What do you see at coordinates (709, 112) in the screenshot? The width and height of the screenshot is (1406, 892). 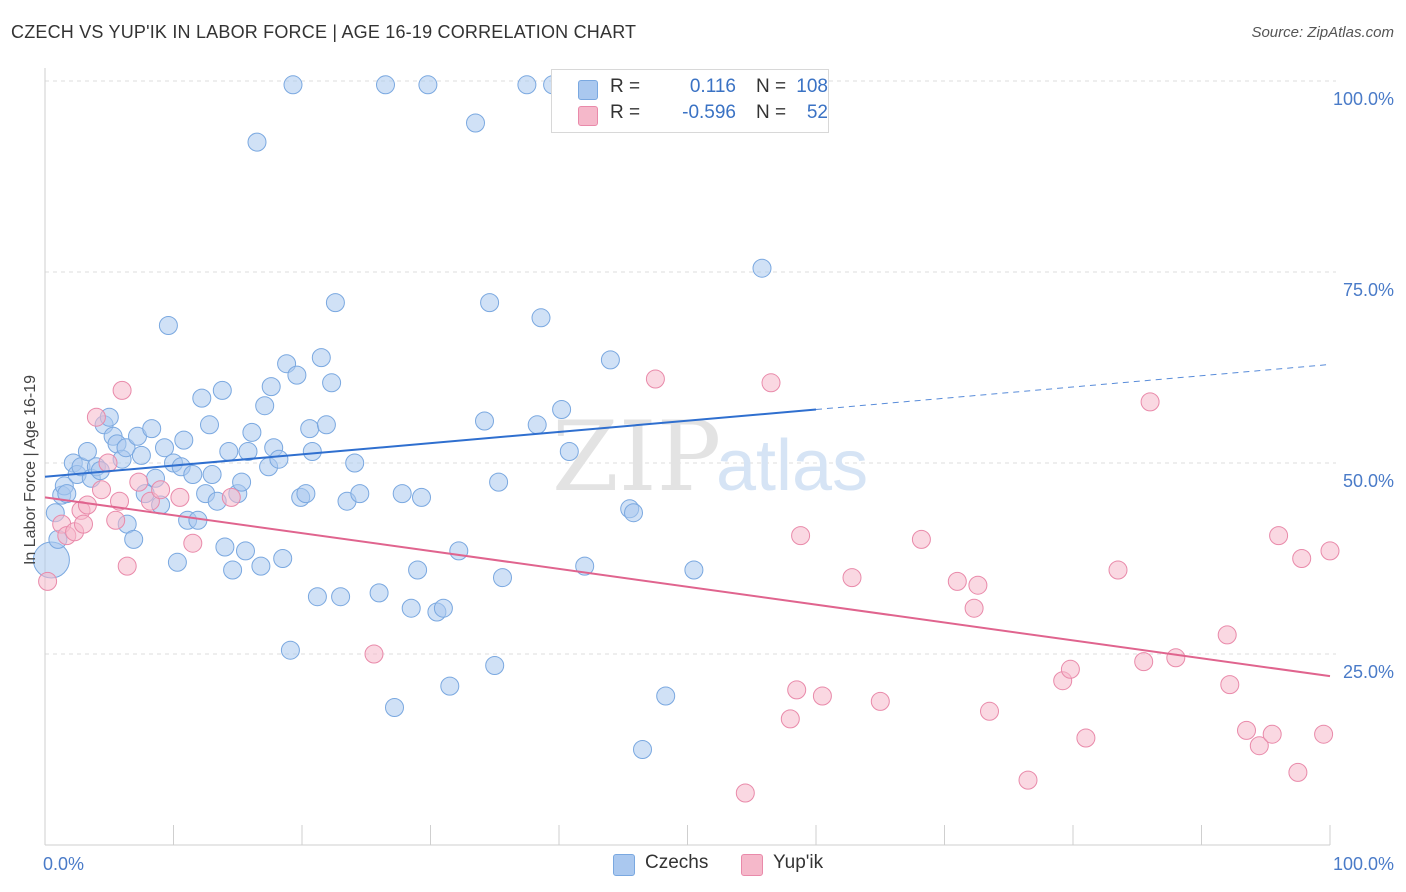 I see `legend-r-value: -0.596` at bounding box center [709, 112].